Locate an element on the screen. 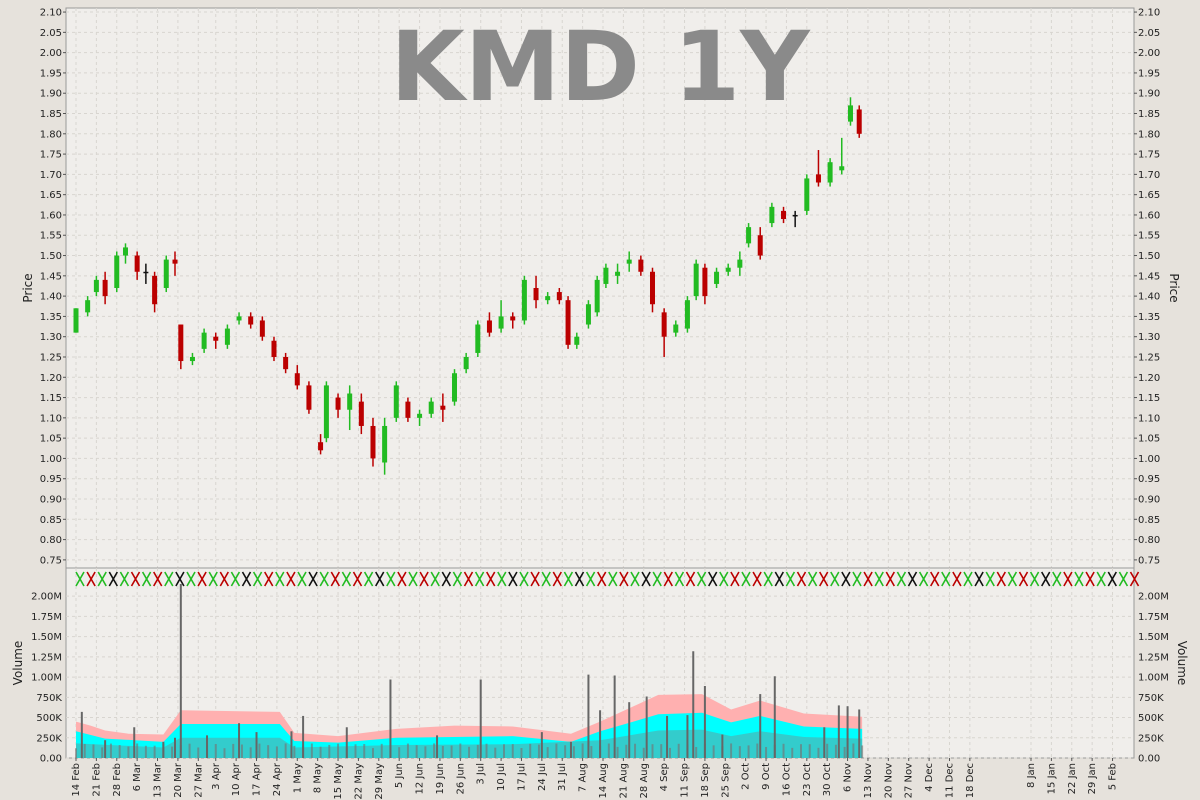  date-tick-label: 14 Aug is located at coordinates (603, 780).